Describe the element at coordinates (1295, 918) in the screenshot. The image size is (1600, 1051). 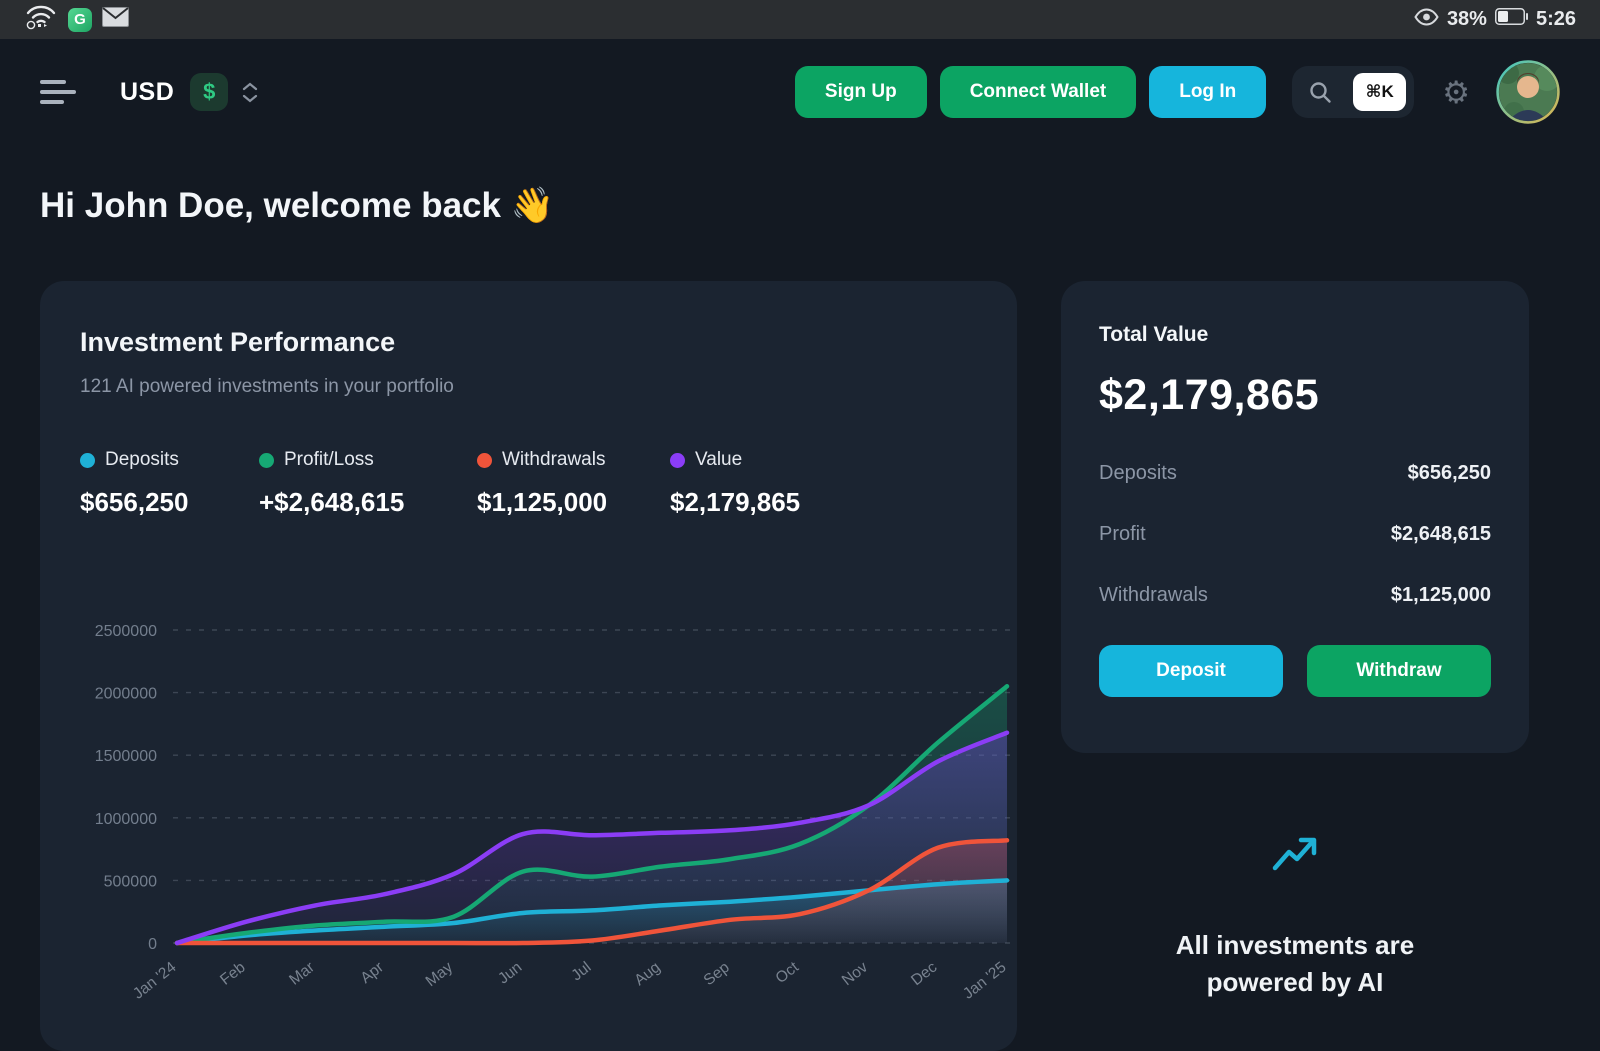
I see `ai-banner: All investments are powered by AI` at that location.